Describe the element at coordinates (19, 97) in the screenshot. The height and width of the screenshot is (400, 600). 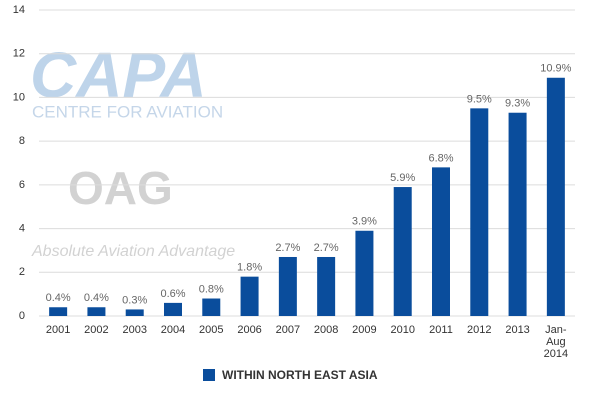
I see `y-tick-label: 10` at that location.